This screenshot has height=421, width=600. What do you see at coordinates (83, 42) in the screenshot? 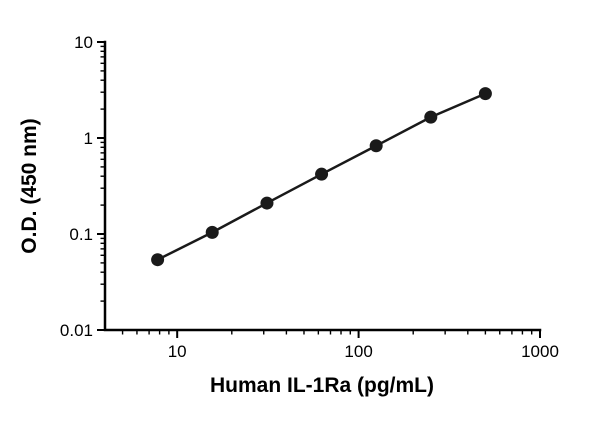
I see `y-tick-label: 10` at bounding box center [83, 42].